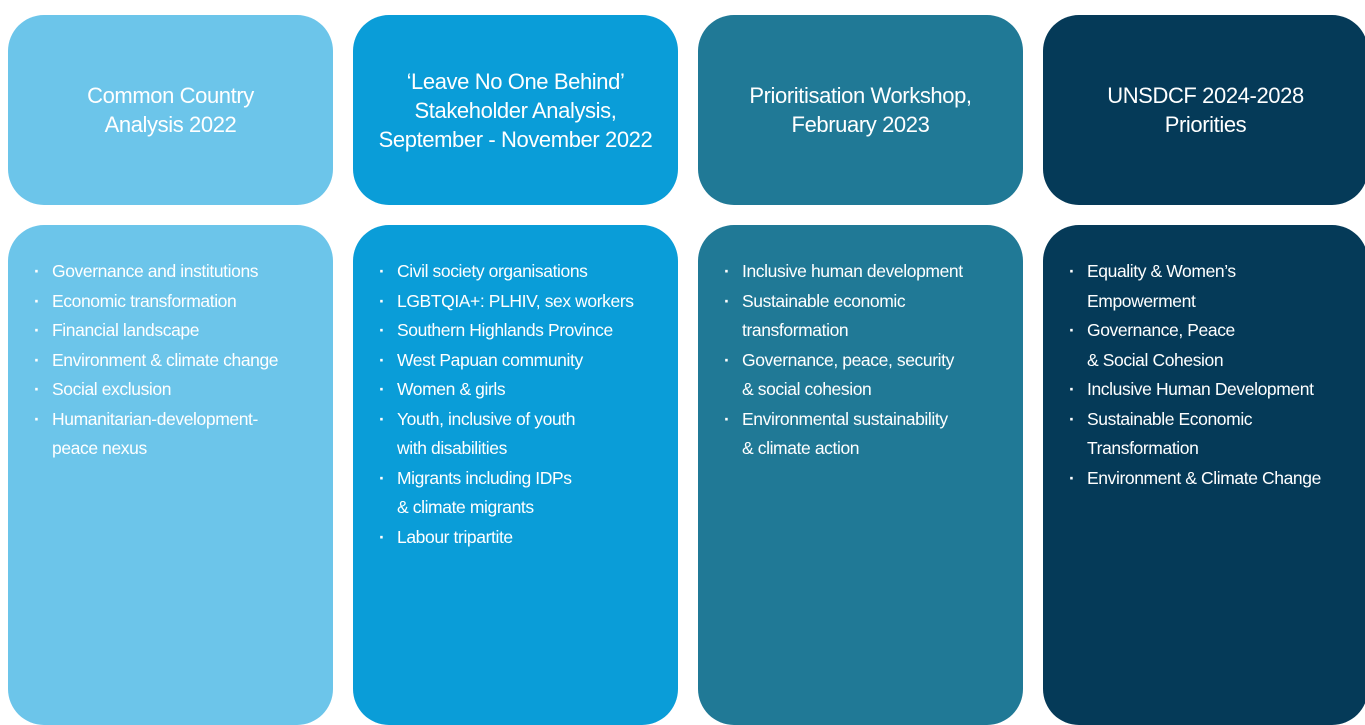 Image resolution: width=1365 pixels, height=725 pixels. Describe the element at coordinates (515, 81) in the screenshot. I see `header-line: ‘Leave No One Behind’` at that location.